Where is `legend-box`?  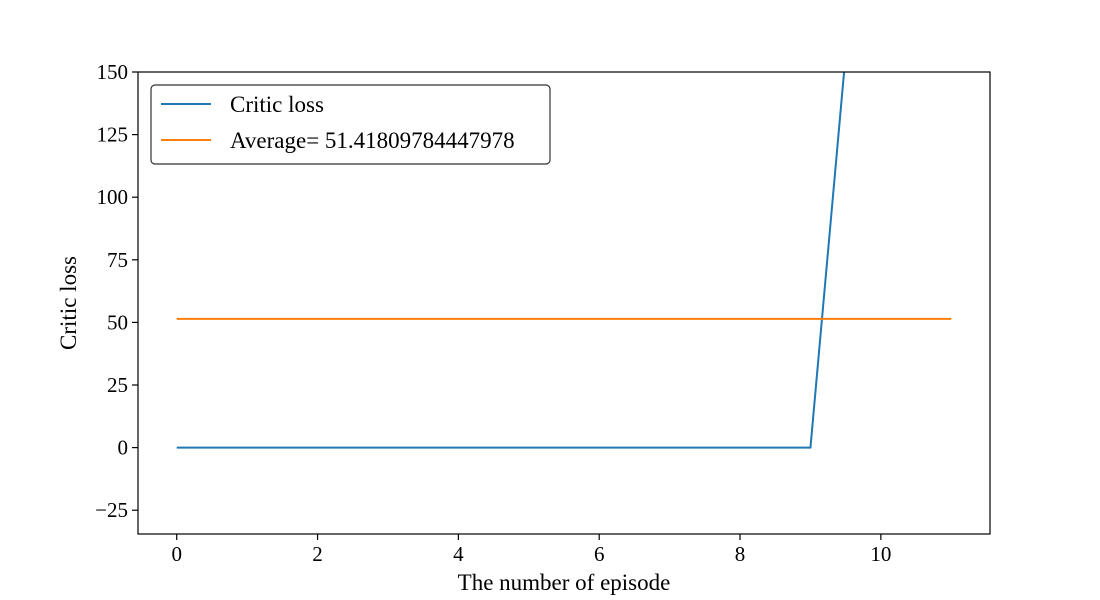 legend-box is located at coordinates (350, 124).